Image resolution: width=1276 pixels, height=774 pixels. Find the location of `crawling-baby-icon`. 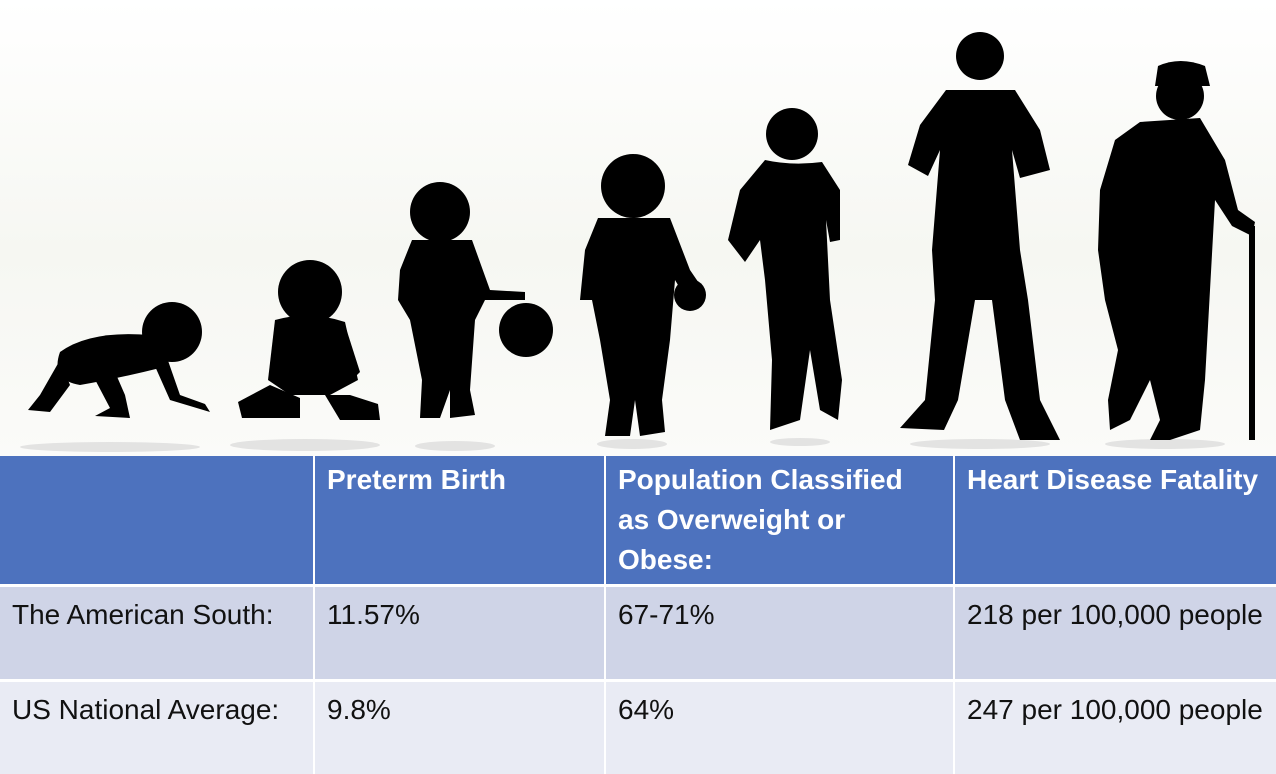

crawling-baby-icon is located at coordinates (119, 360).